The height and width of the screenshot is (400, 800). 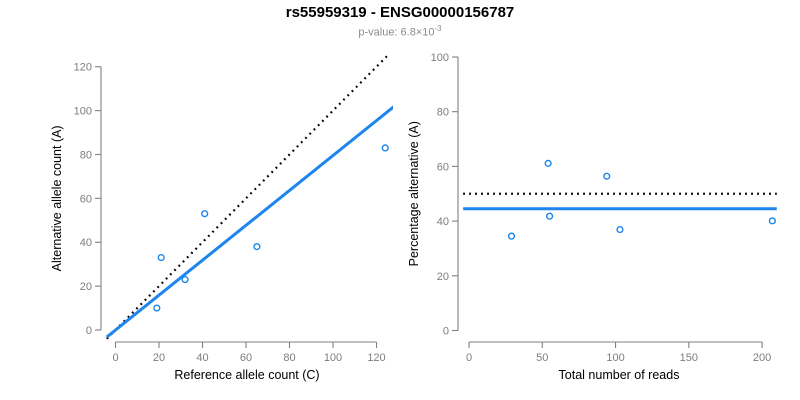 I want to click on x-tick-label: 150, so click(x=689, y=358).